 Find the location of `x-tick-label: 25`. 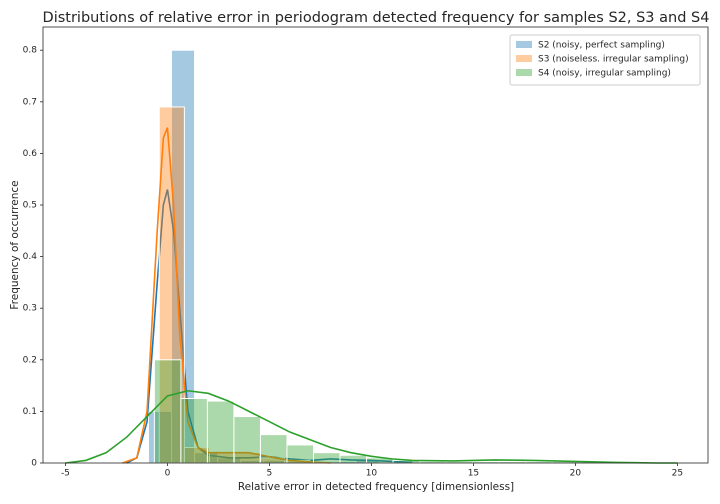

x-tick-label: 25 is located at coordinates (677, 474).